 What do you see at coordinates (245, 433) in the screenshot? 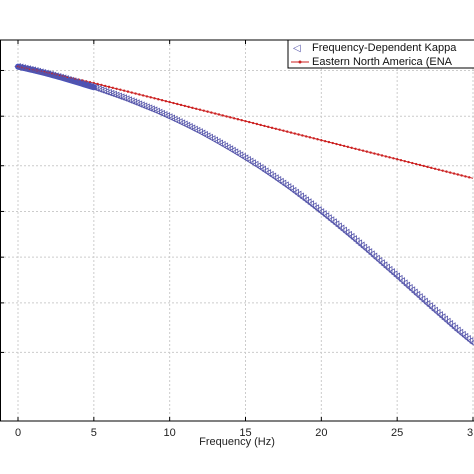
I see `x-tick-label: 15` at bounding box center [245, 433].